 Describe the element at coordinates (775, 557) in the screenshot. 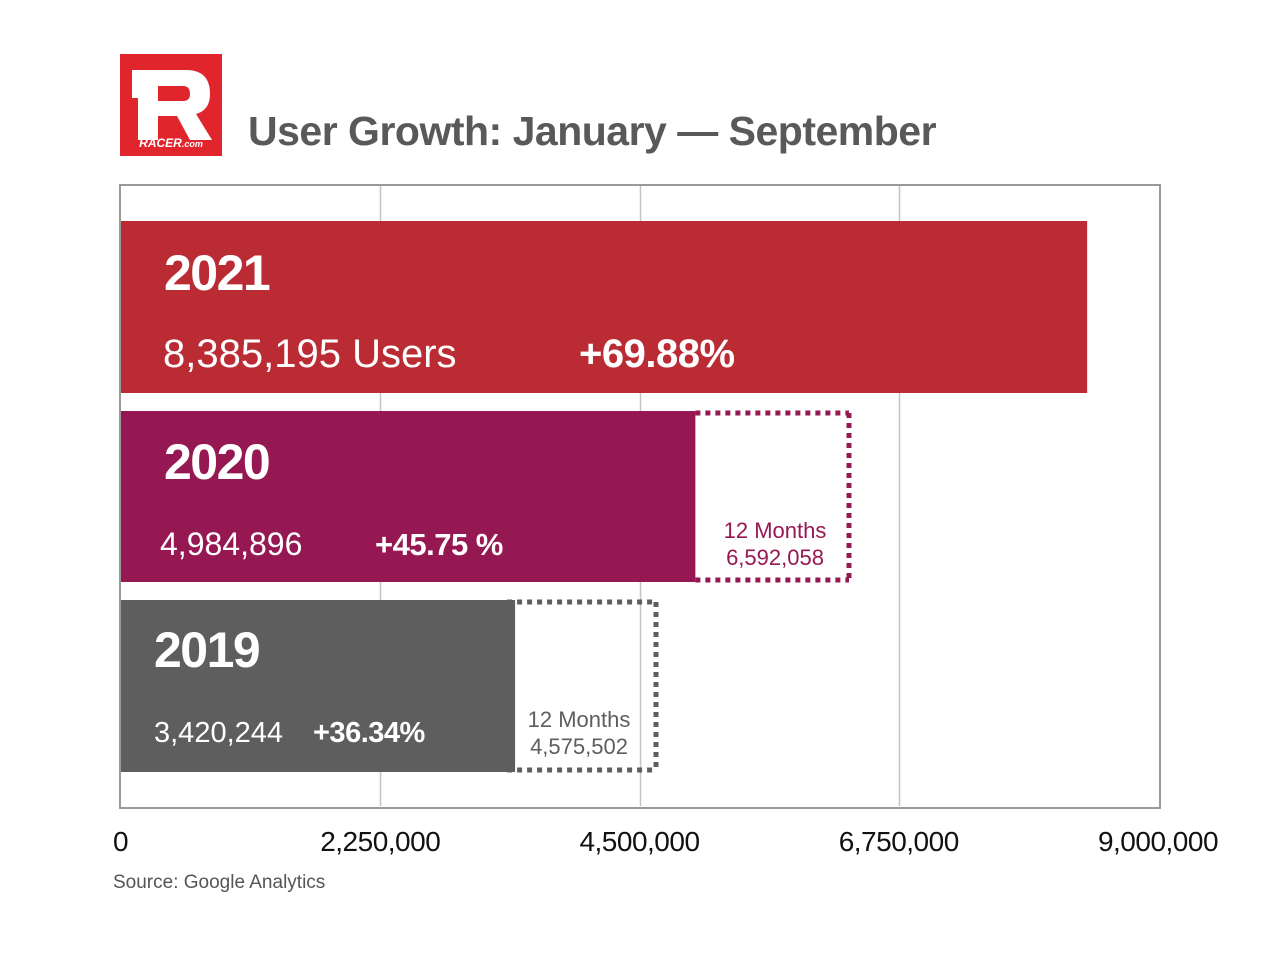

I see `twelve-months-value: 6,592,058` at that location.